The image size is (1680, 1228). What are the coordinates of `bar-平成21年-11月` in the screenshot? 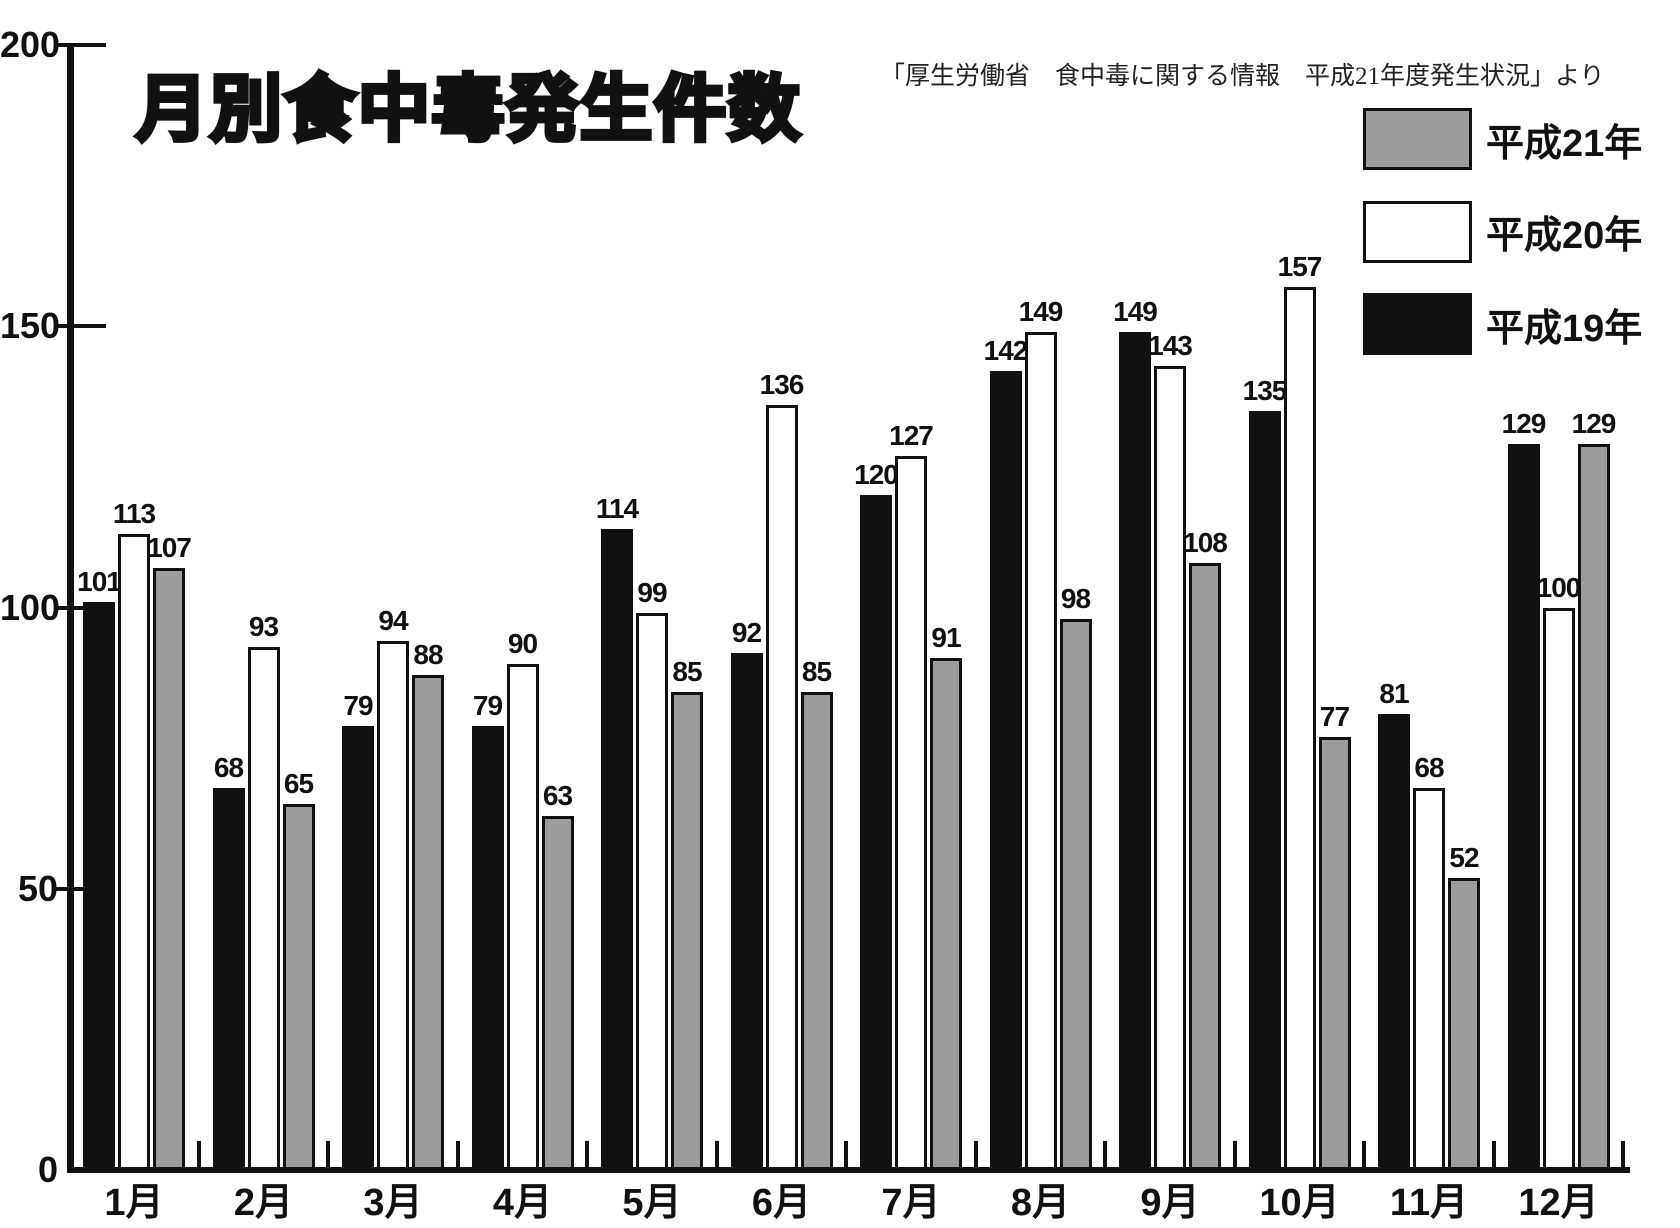 It's located at (1464, 1023).